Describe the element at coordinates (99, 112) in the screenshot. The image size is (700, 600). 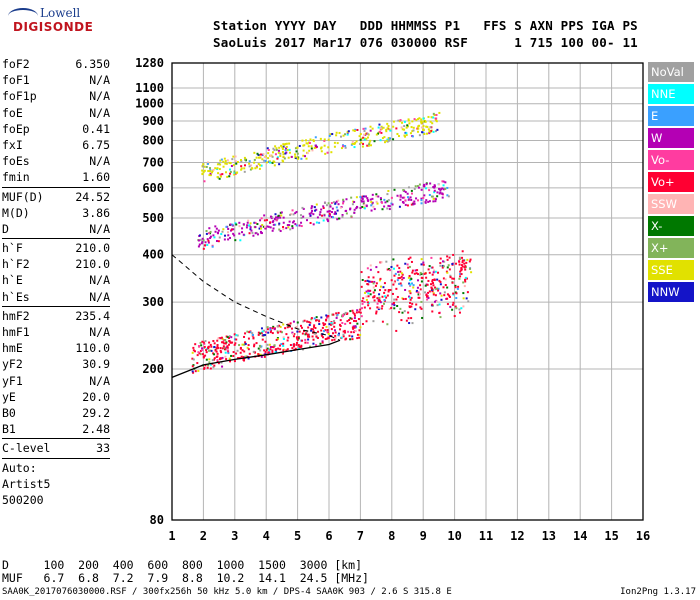
I see `param-value: N/A` at that location.